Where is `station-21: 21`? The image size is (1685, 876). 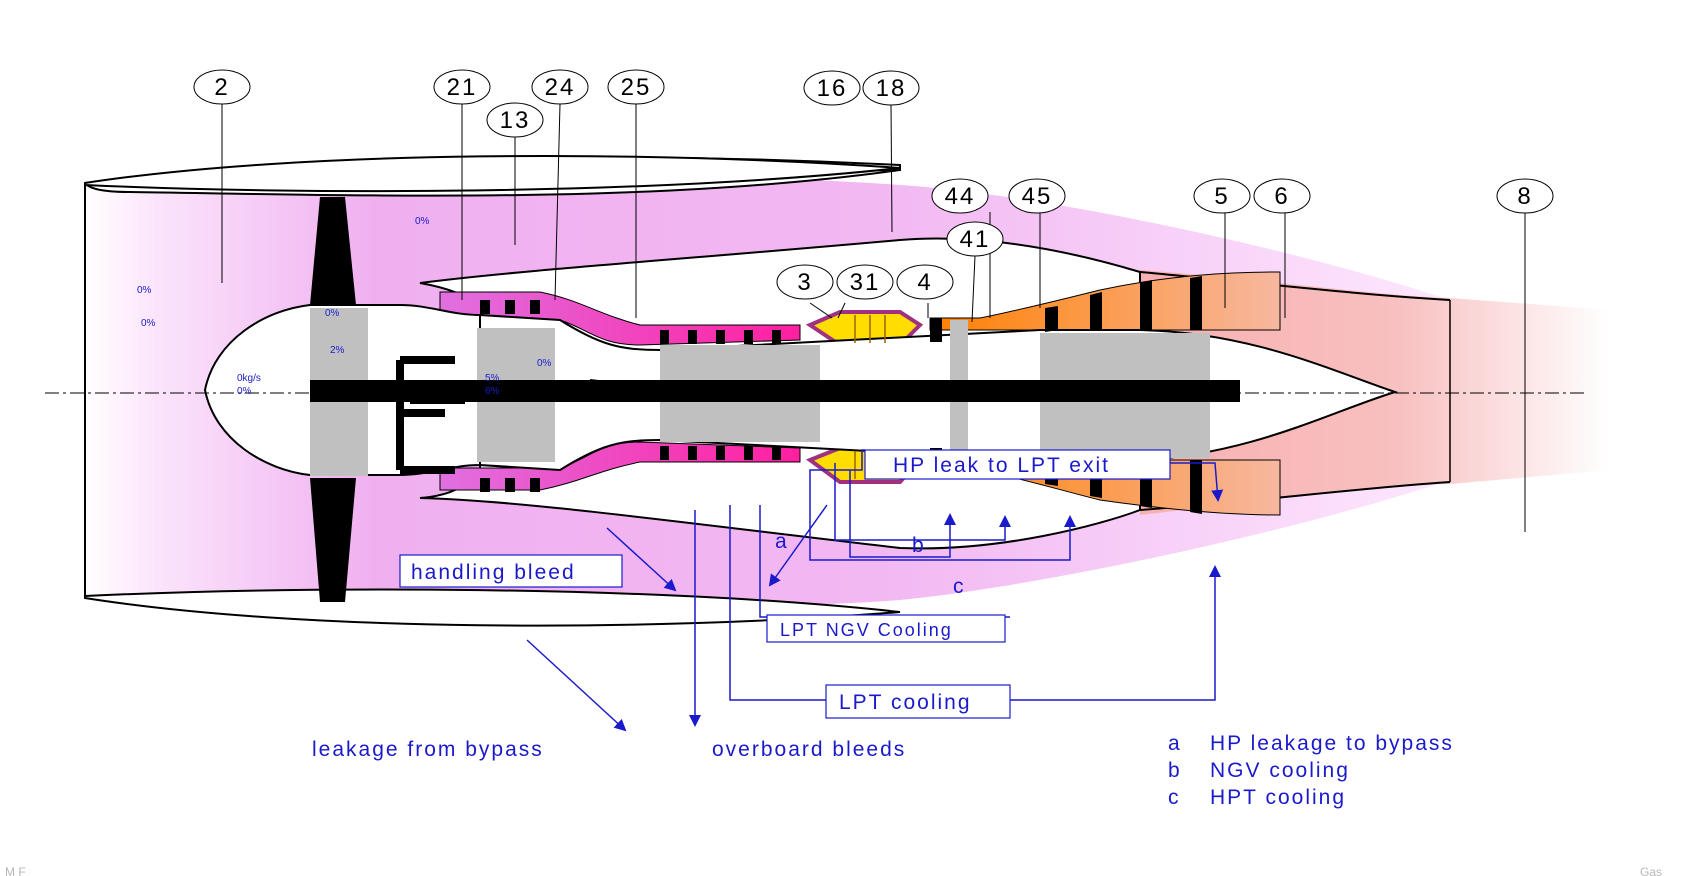
station-21: 21 is located at coordinates (462, 87).